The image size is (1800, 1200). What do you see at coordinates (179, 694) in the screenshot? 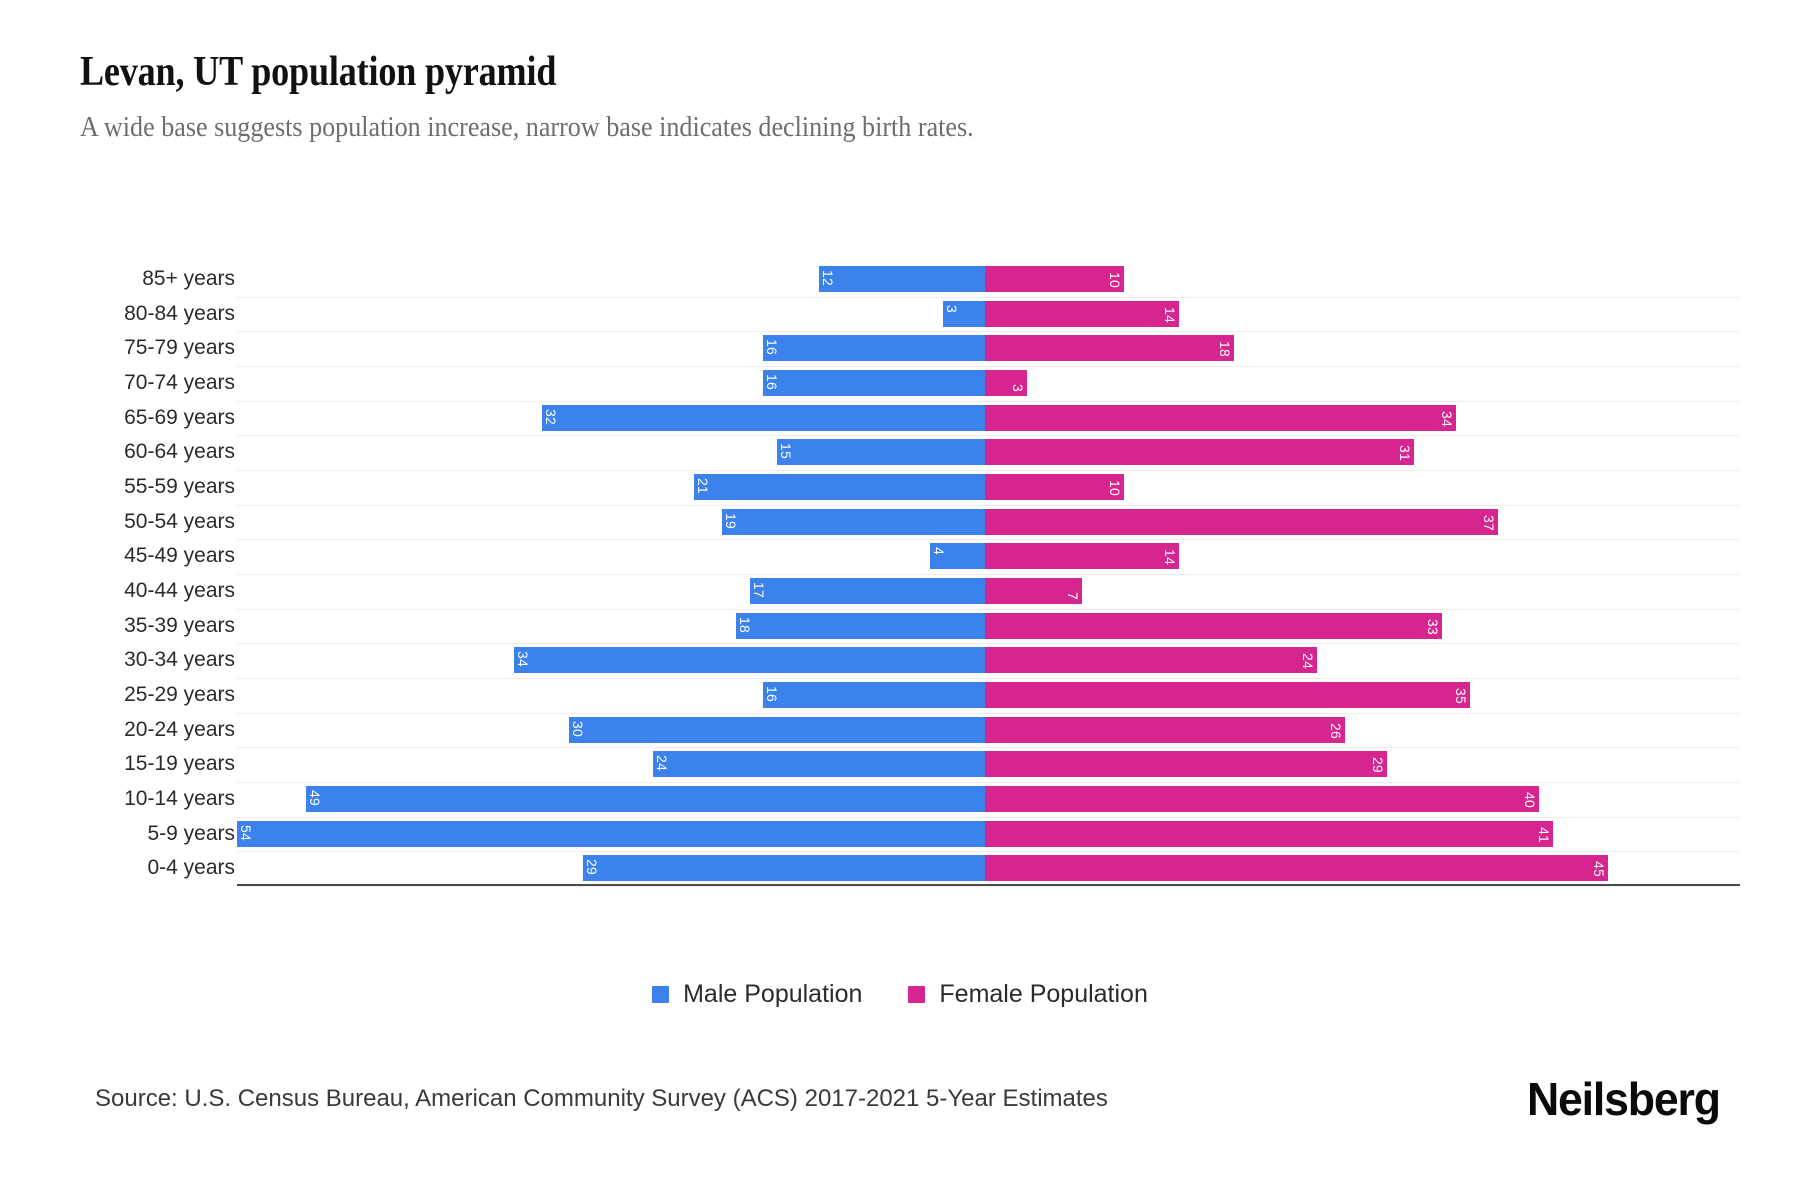
I see `y-axis-label: 25-29 years` at bounding box center [179, 694].